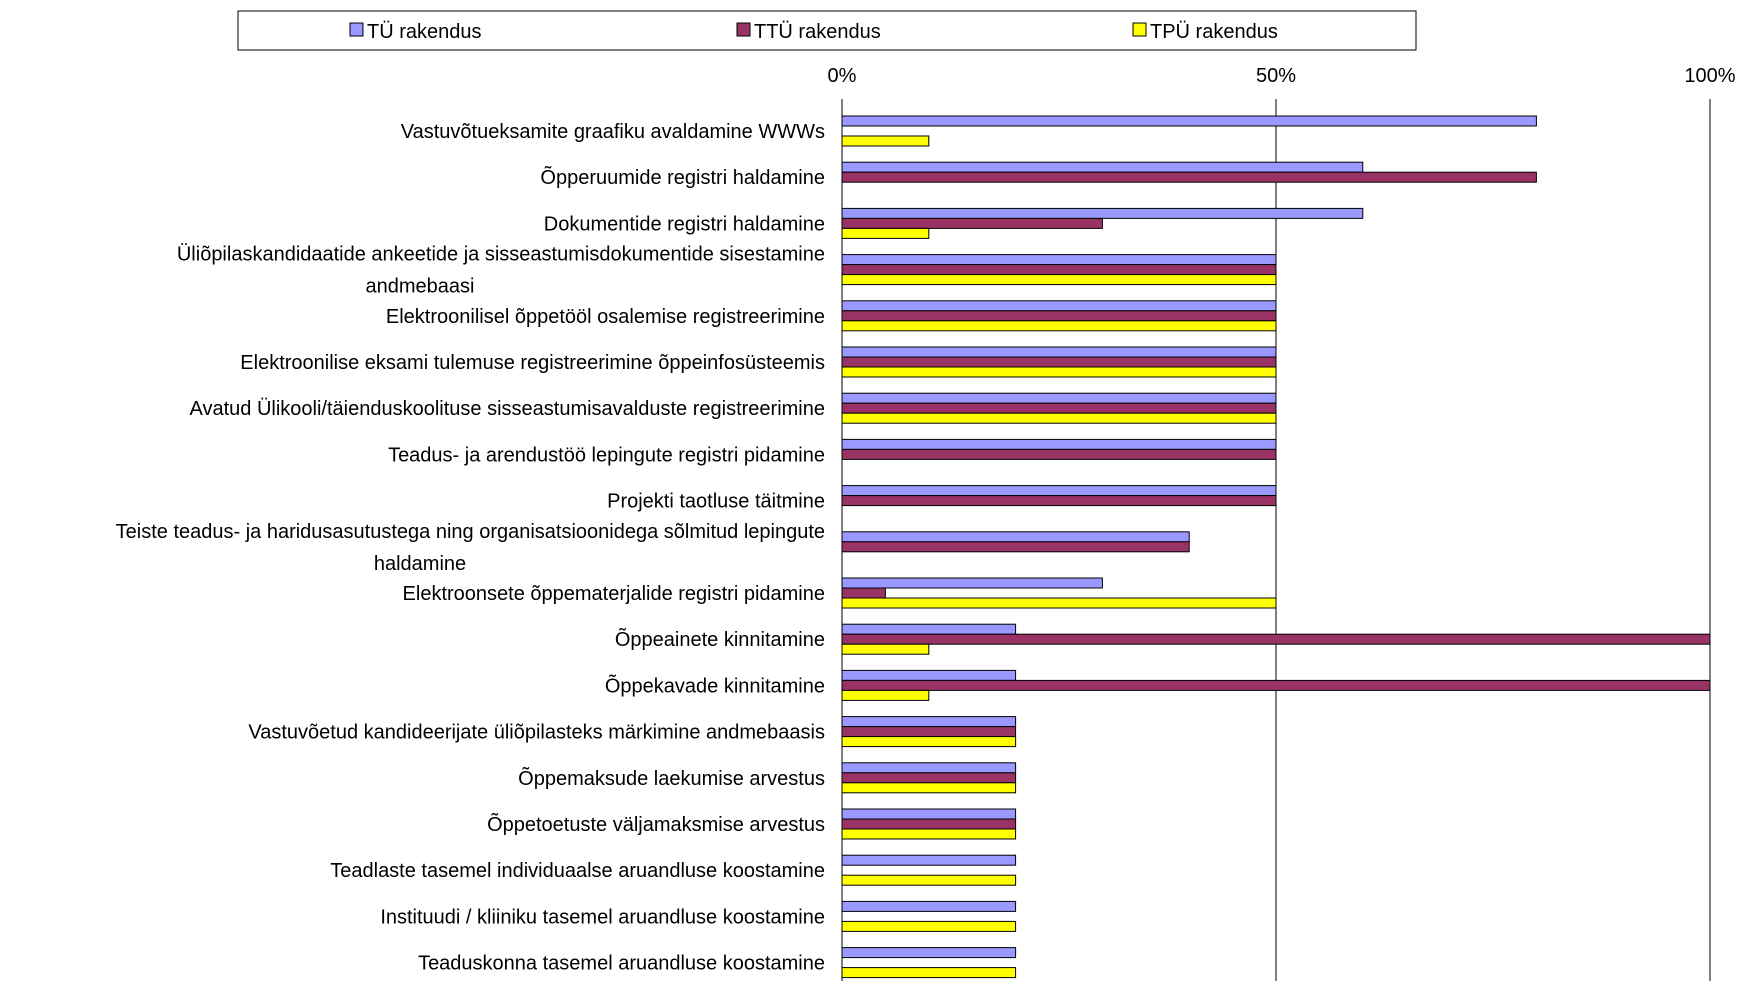 The height and width of the screenshot is (981, 1744). I want to click on category-label: Õppeainete kinnitamine, so click(720, 639).